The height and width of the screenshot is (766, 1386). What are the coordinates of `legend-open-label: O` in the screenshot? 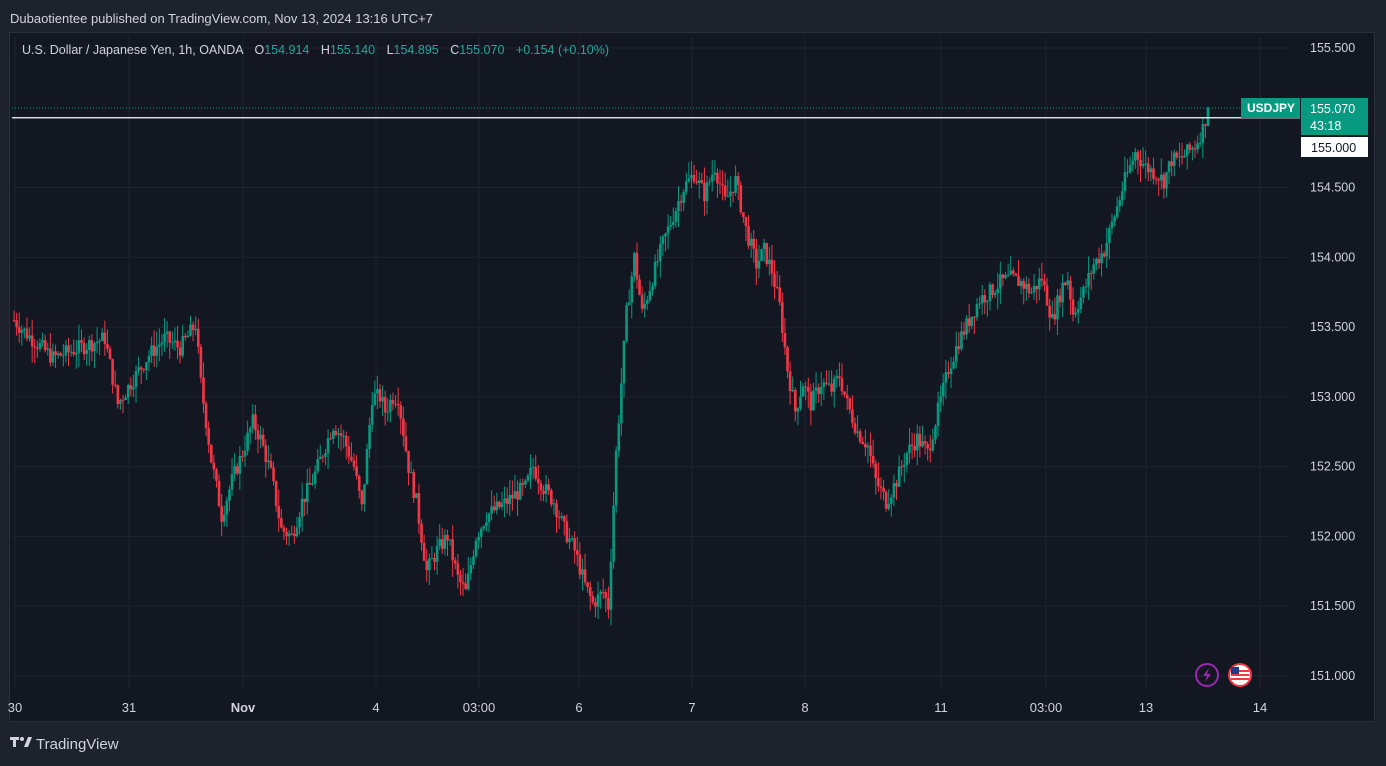 It's located at (259, 50).